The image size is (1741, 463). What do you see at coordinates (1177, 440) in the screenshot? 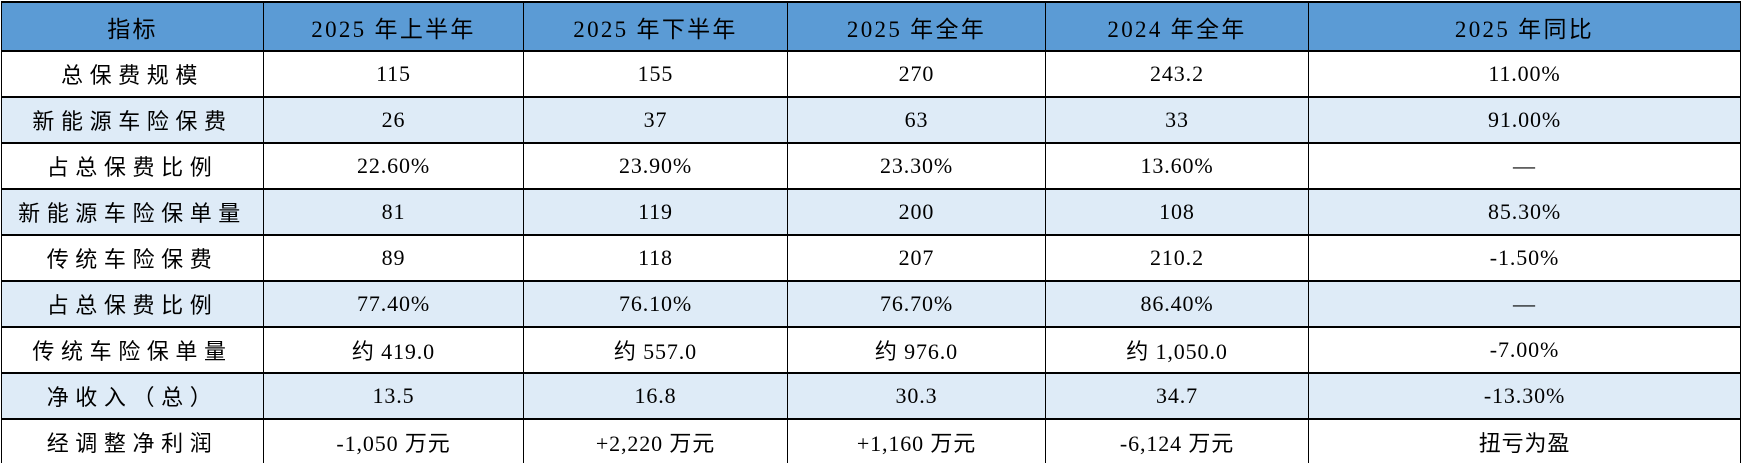
I see `value-cell: -6,124 万元` at bounding box center [1177, 440].